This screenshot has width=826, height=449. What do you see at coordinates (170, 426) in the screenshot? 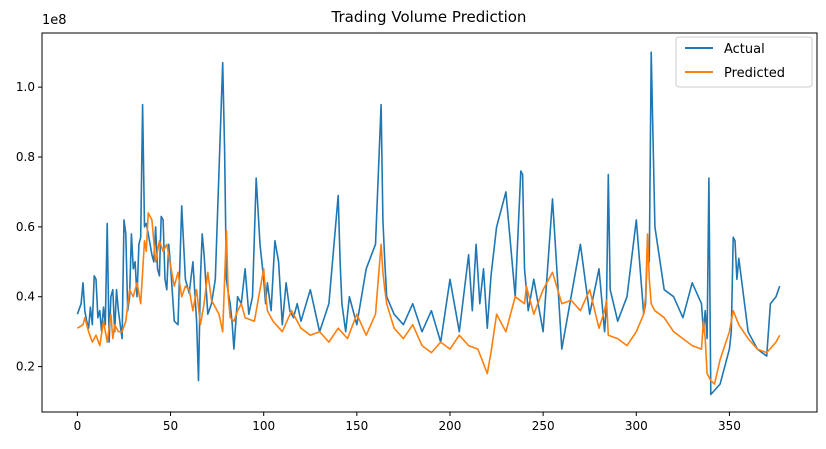
I see `x-tick-label: 50` at bounding box center [170, 426].